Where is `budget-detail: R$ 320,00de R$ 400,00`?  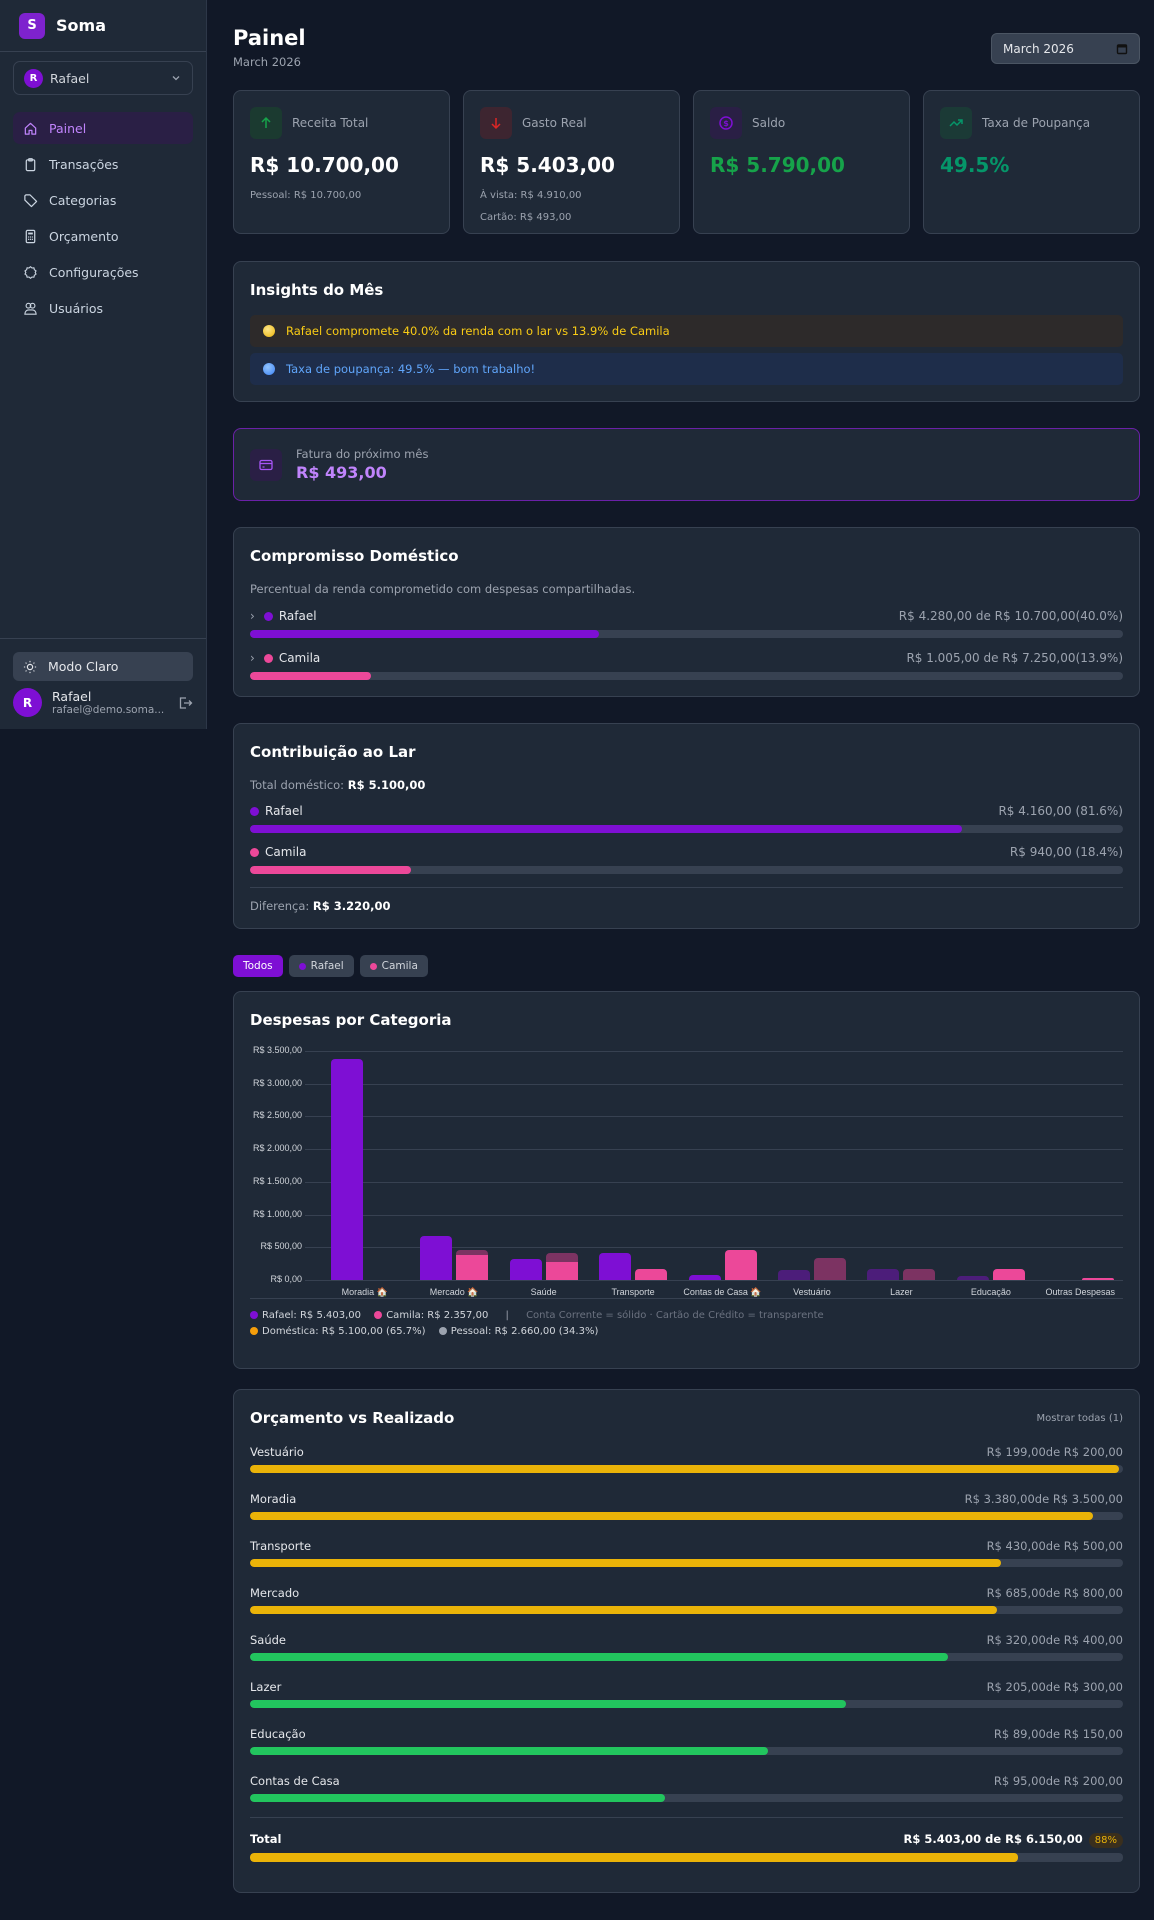 budget-detail: R$ 320,00de R$ 400,00 is located at coordinates (1054, 1640).